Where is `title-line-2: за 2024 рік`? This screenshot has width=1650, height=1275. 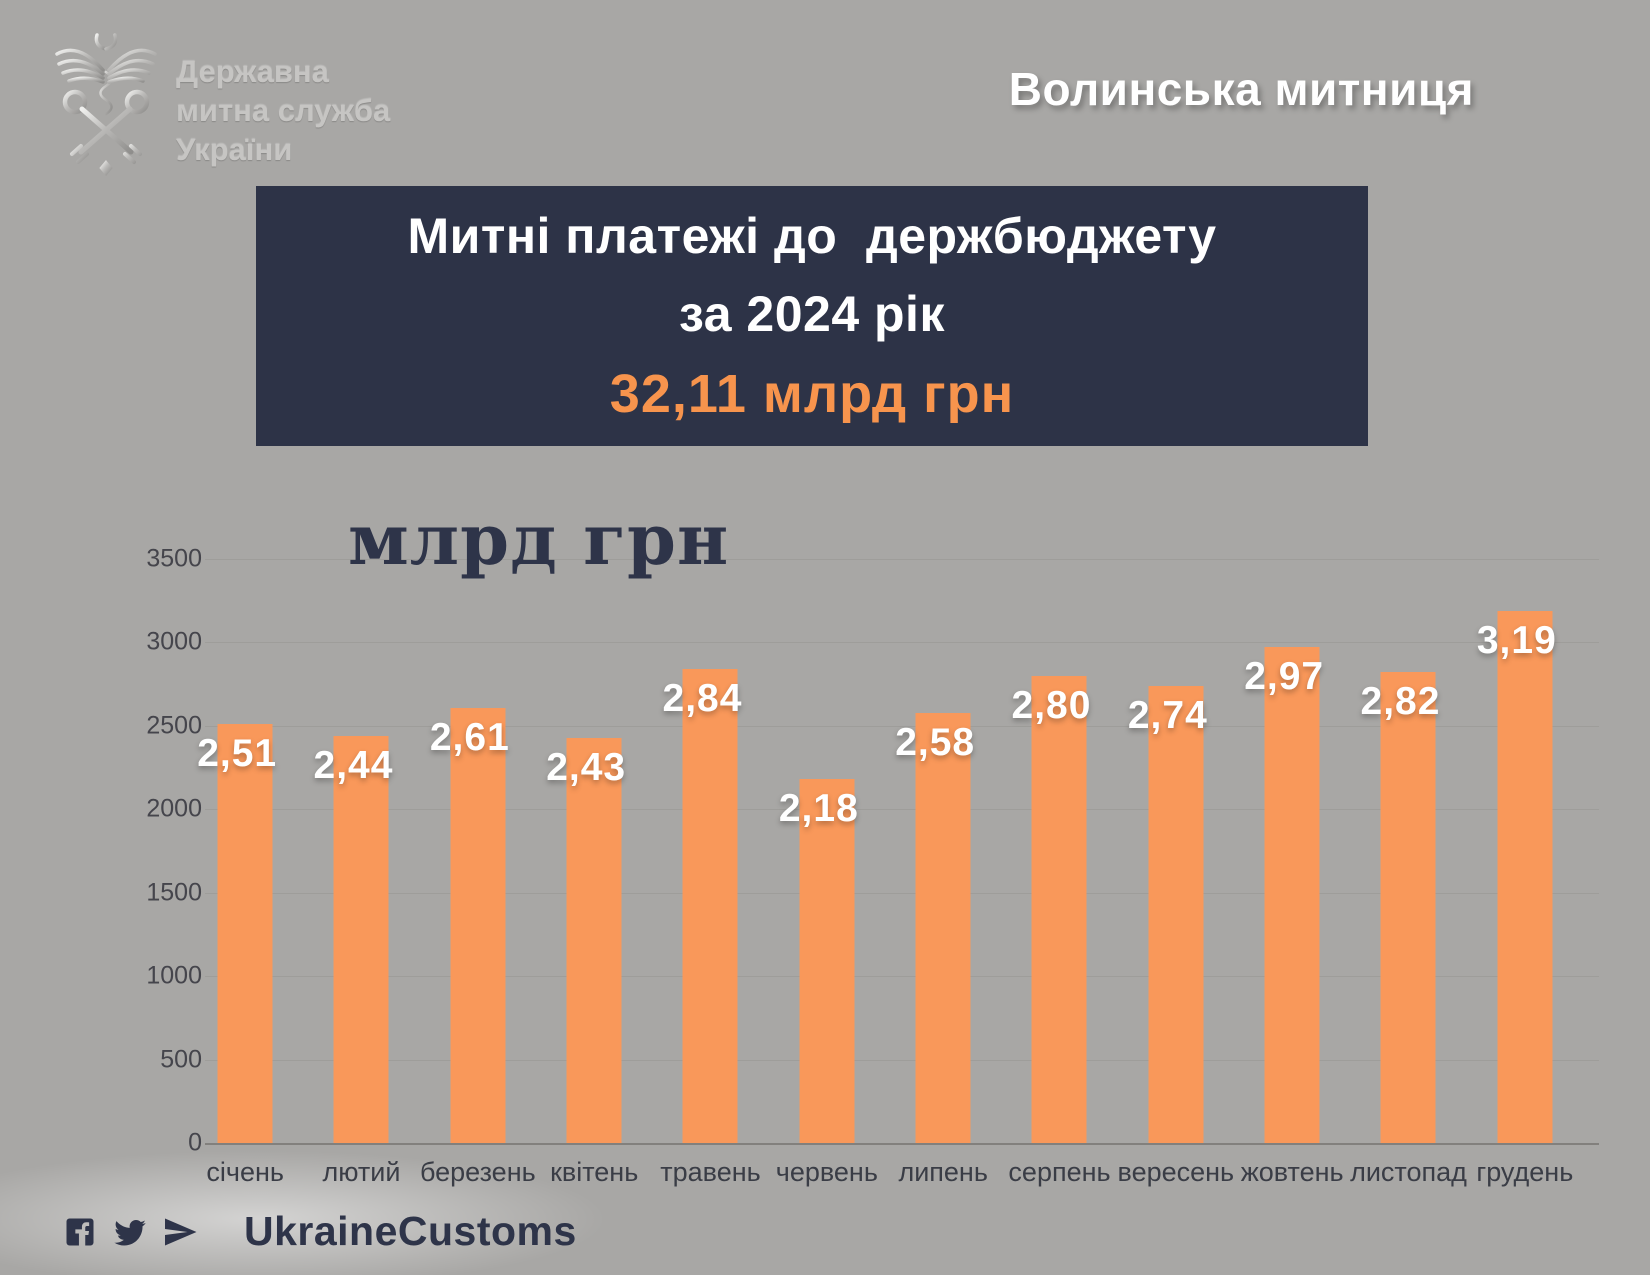 title-line-2: за 2024 рік is located at coordinates (812, 314).